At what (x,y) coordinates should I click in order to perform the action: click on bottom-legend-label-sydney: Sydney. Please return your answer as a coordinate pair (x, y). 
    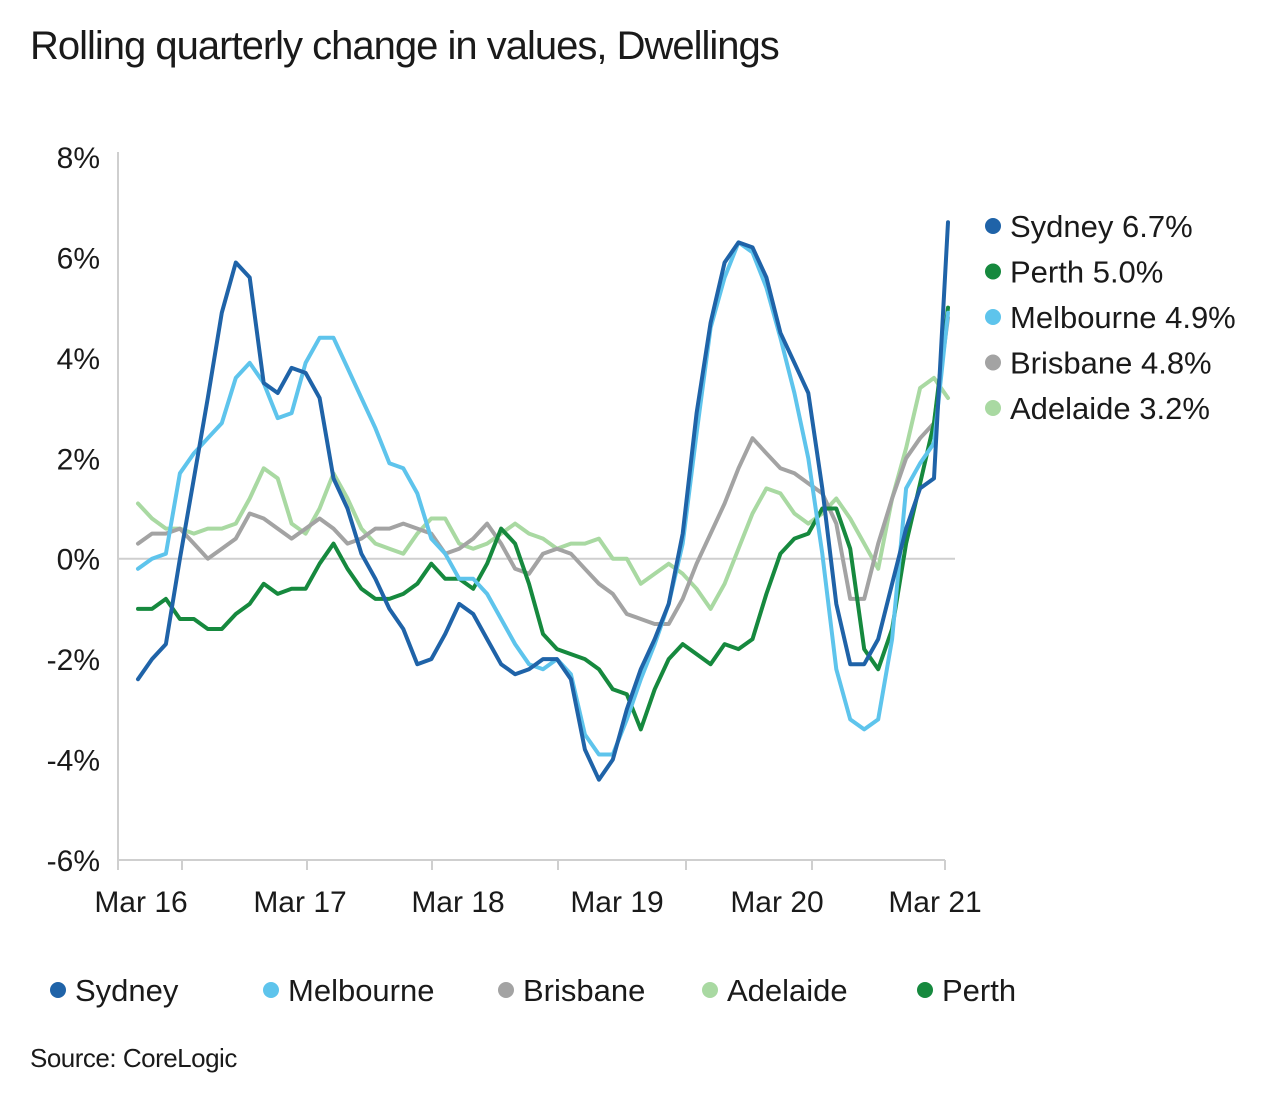
    Looking at the image, I should click on (127, 990).